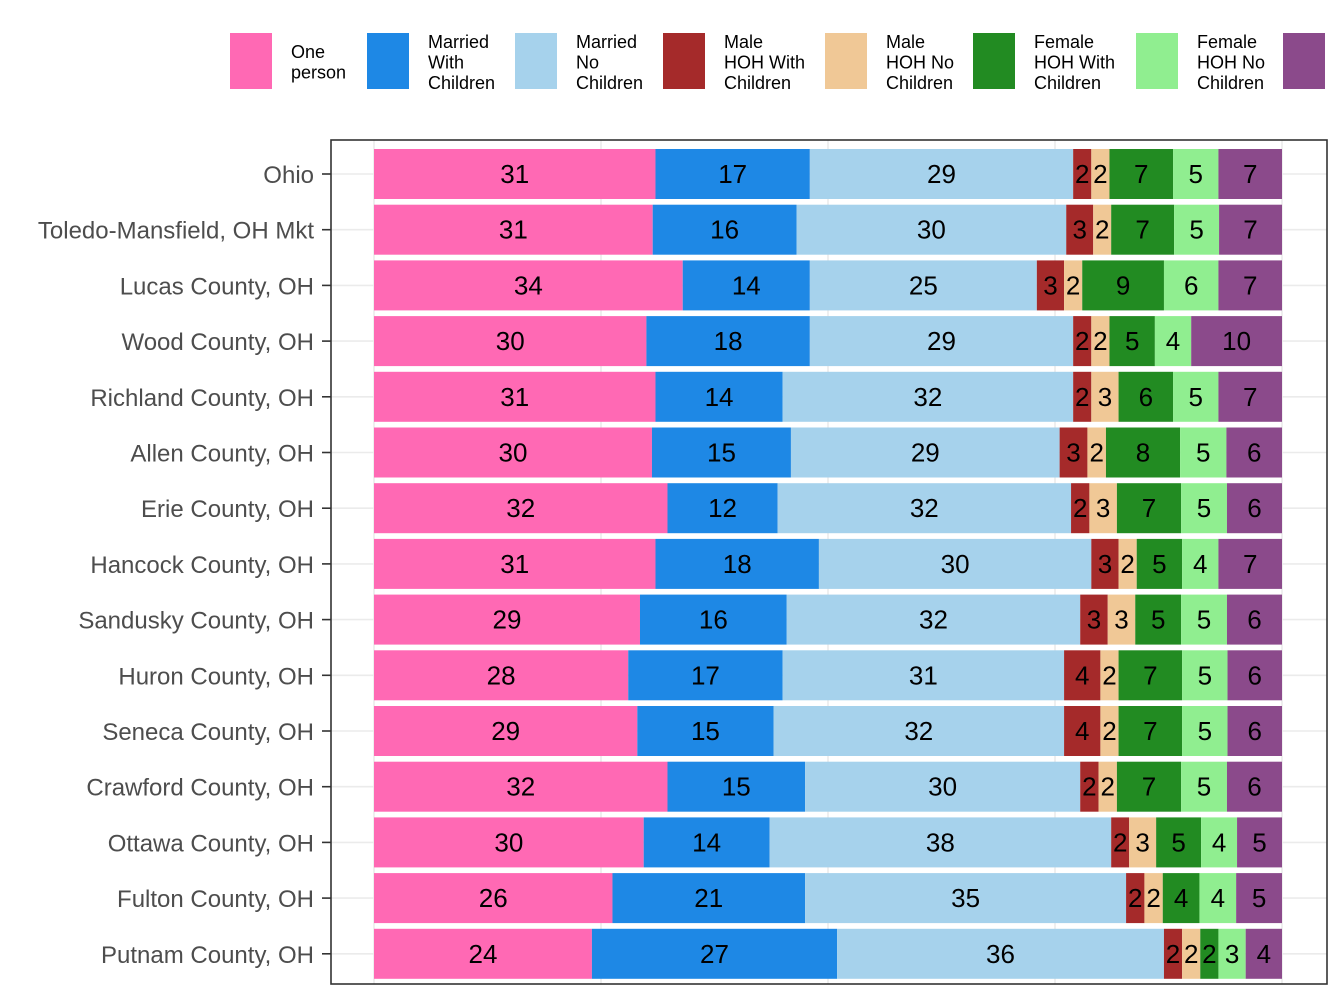 The width and height of the screenshot is (1344, 1008). Describe the element at coordinates (217, 286) in the screenshot. I see `y-tick-label: Lucas County, OH` at that location.